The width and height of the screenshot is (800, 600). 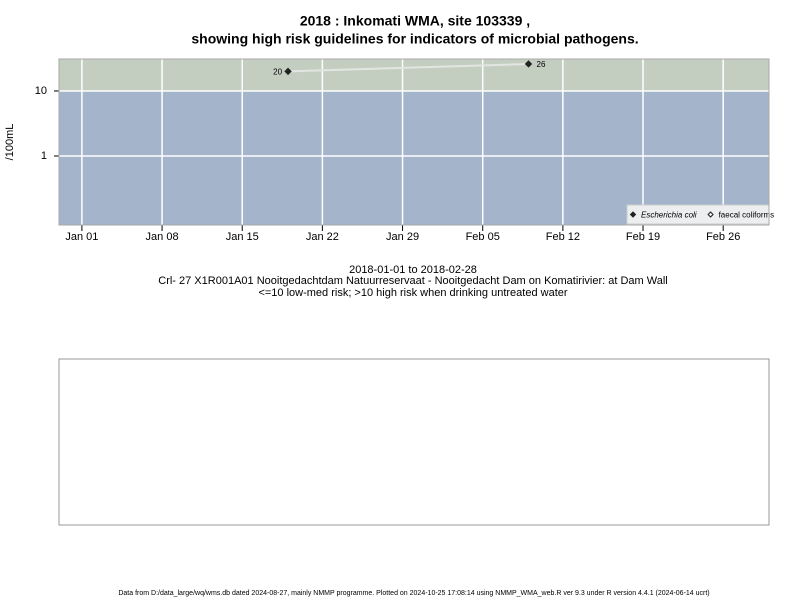 I want to click on high-risk-band, so click(x=414, y=75).